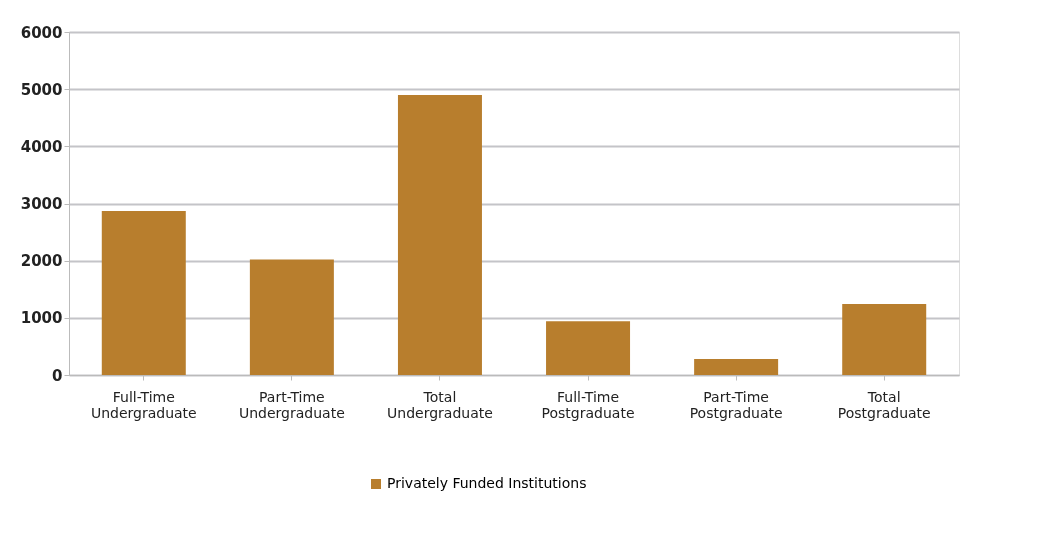  Describe the element at coordinates (884, 404) in the screenshot. I see `x-tick-label: Total Postgraduate` at that location.